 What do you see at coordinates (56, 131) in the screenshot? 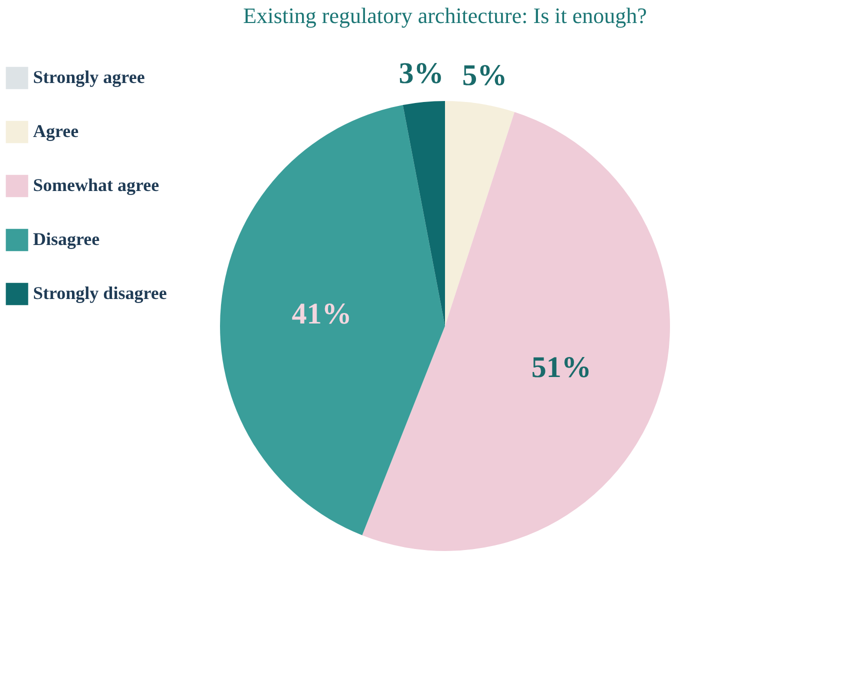
I see `legend-label: Agree` at bounding box center [56, 131].